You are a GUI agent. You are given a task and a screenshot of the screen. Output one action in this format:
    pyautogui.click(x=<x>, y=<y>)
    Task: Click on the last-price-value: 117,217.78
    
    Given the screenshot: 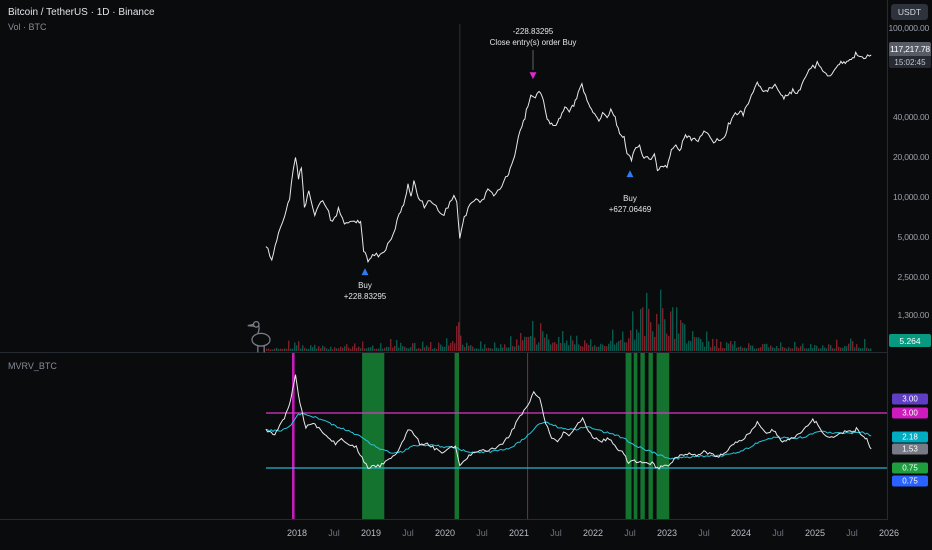 What is the action you would take?
    pyautogui.click(x=910, y=49)
    